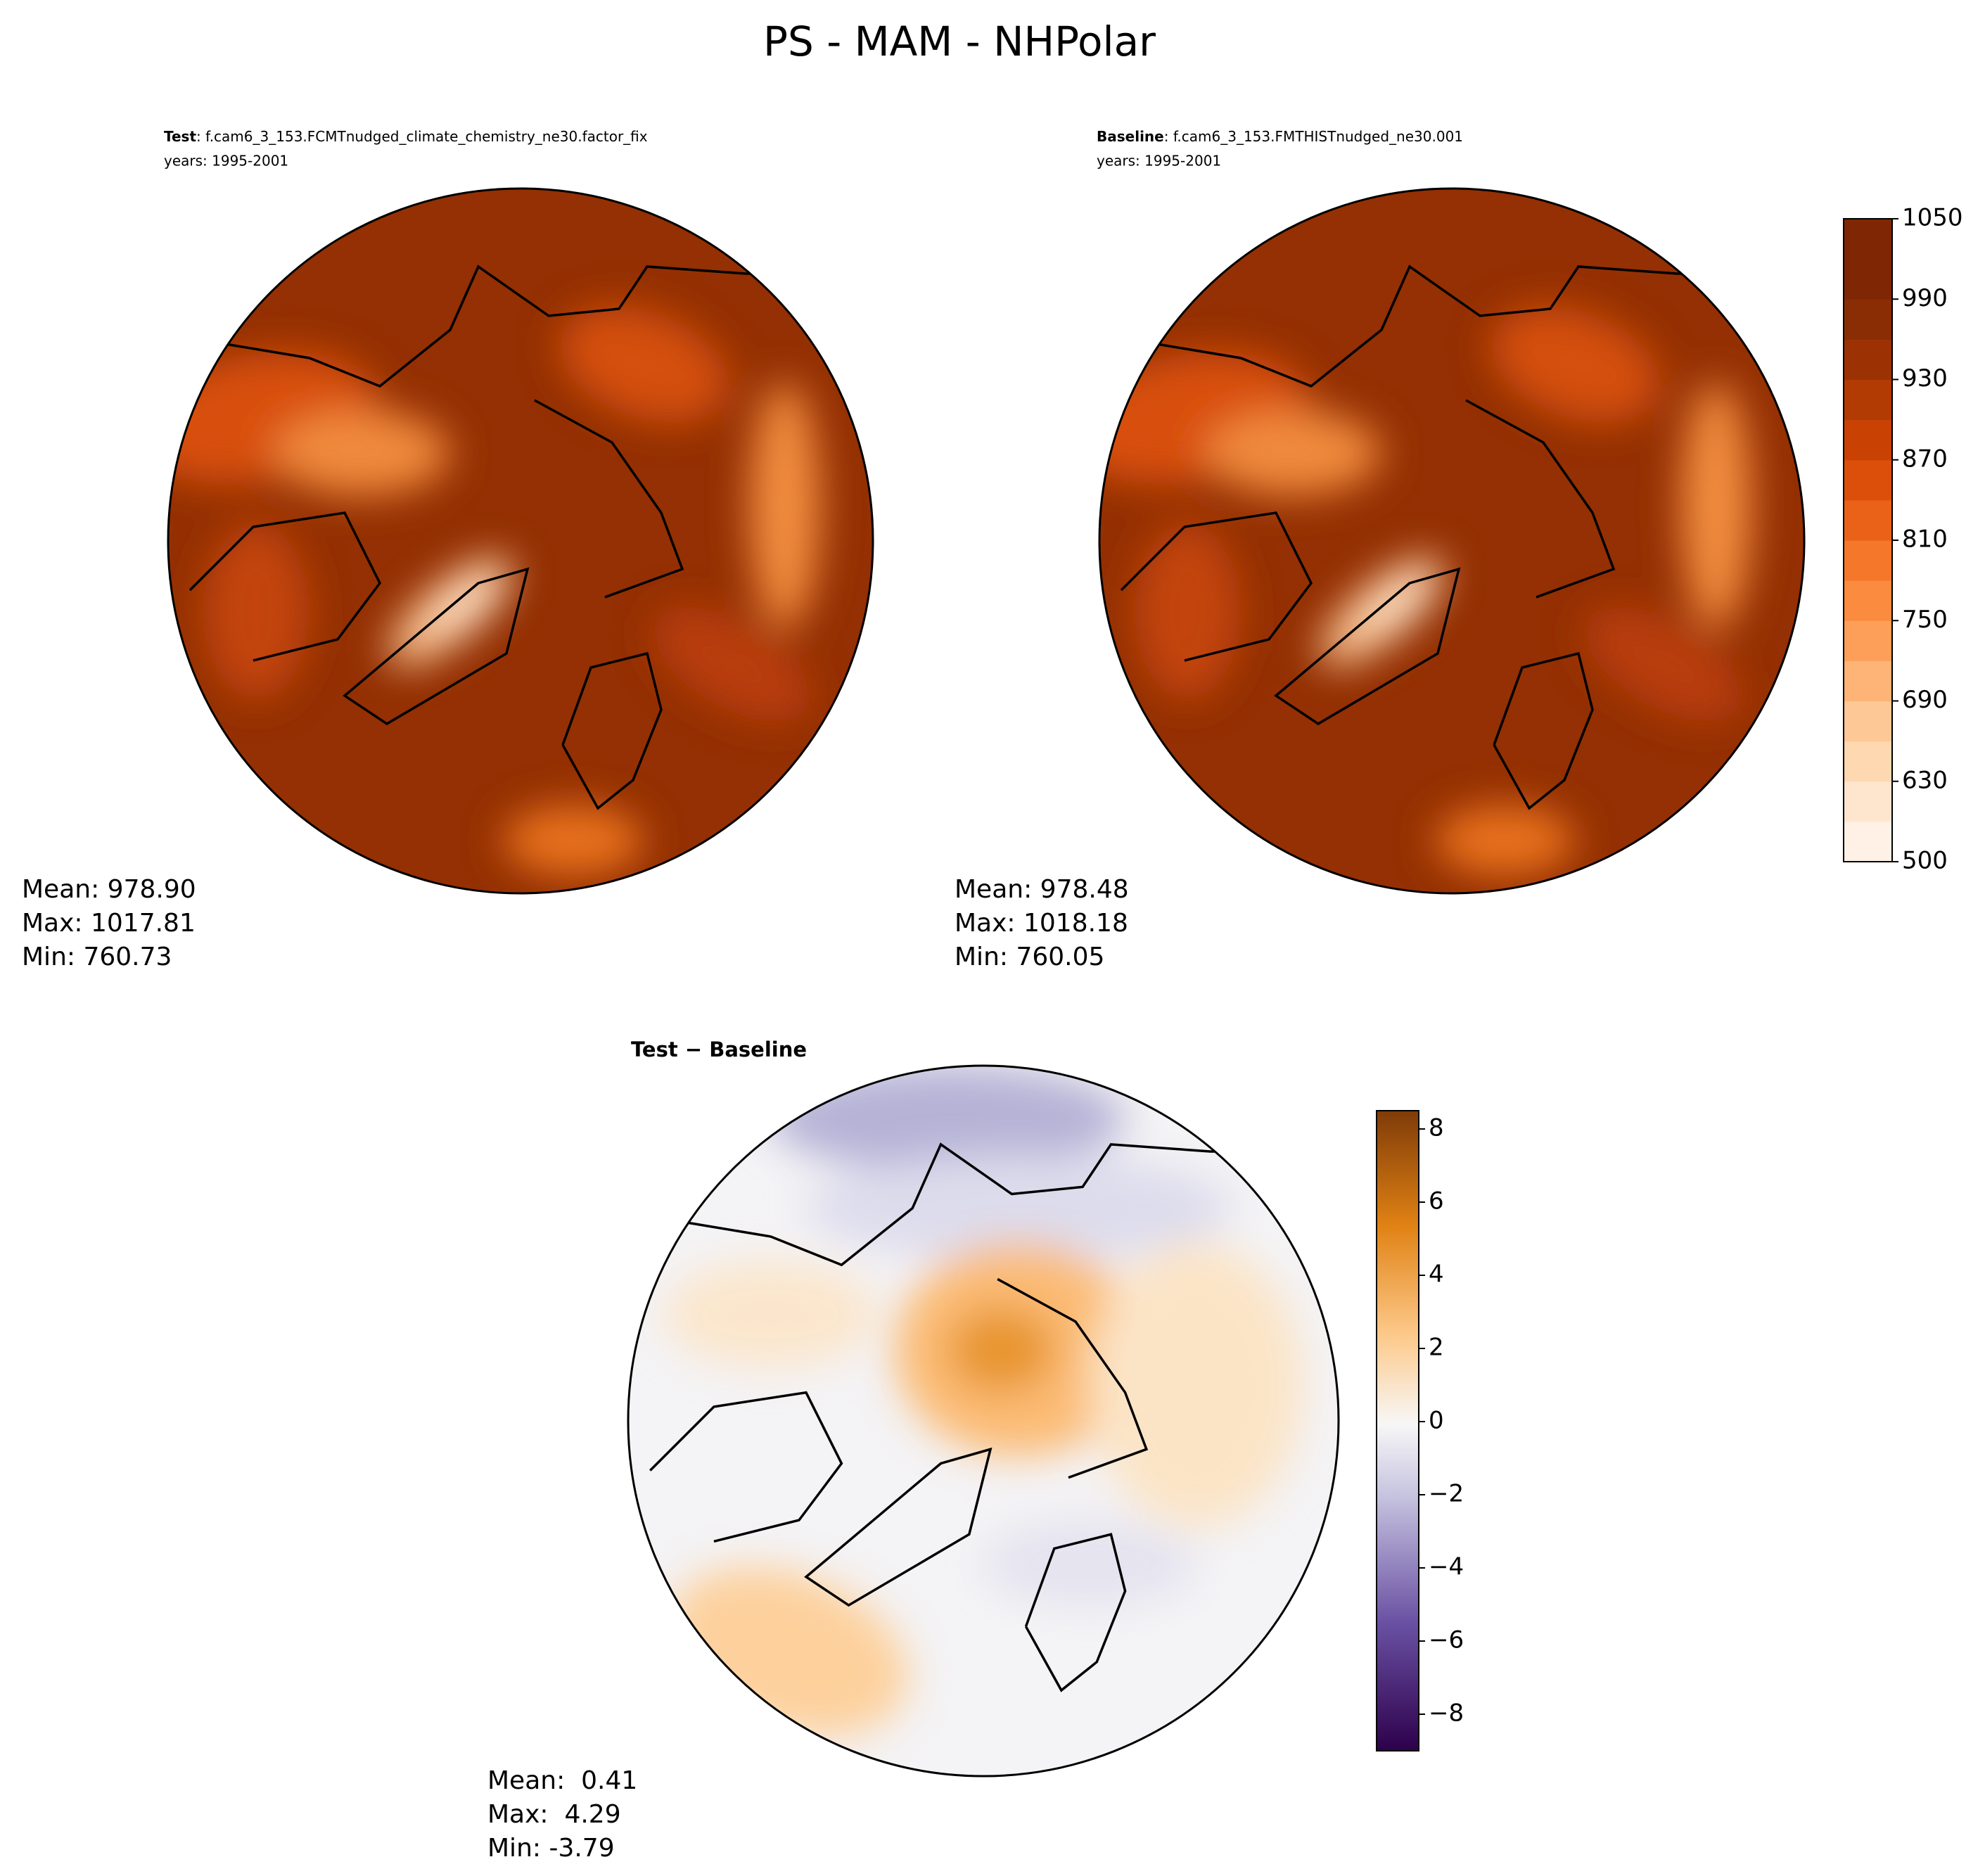 This screenshot has height=1876, width=1985. I want to click on panel-title: Test − Baseline, so click(719, 1049).